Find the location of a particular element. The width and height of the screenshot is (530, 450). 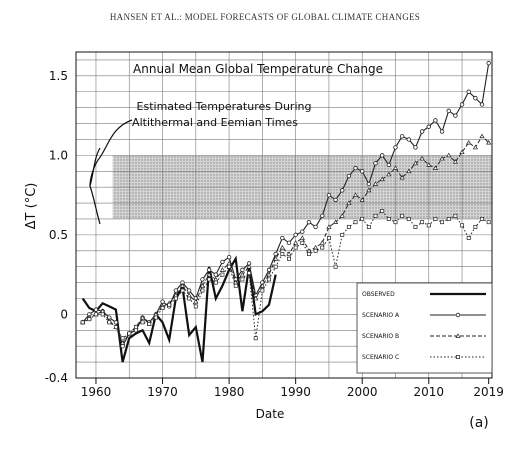

annotation-curve is located at coordinates (111, 153).